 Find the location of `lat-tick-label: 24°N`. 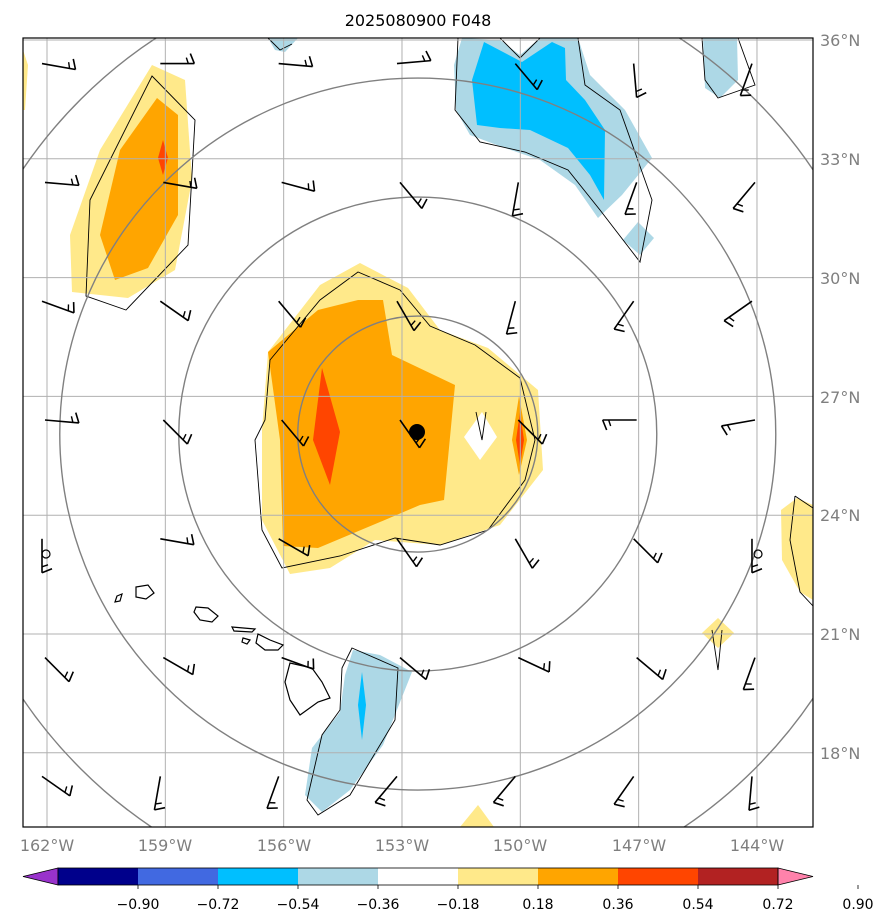

lat-tick-label: 24°N is located at coordinates (840, 515).